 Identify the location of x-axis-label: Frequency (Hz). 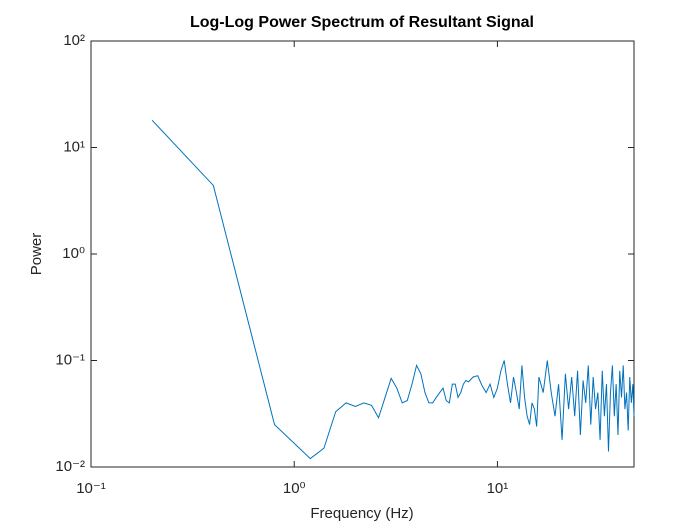
(361, 513).